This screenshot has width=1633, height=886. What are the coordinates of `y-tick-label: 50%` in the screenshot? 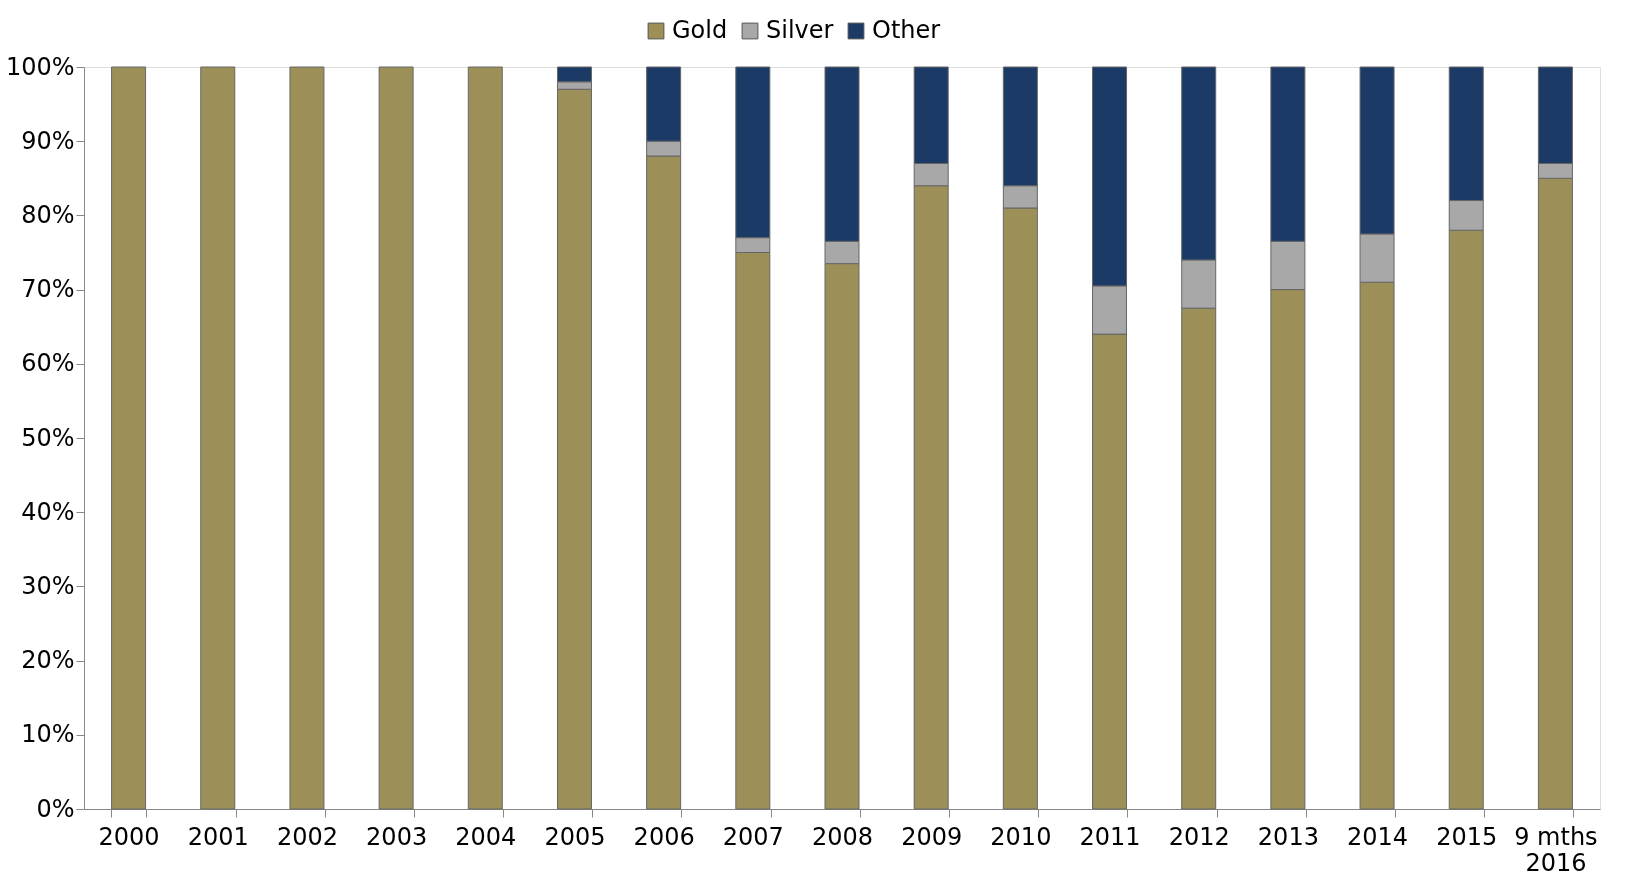 It's located at (48, 437).